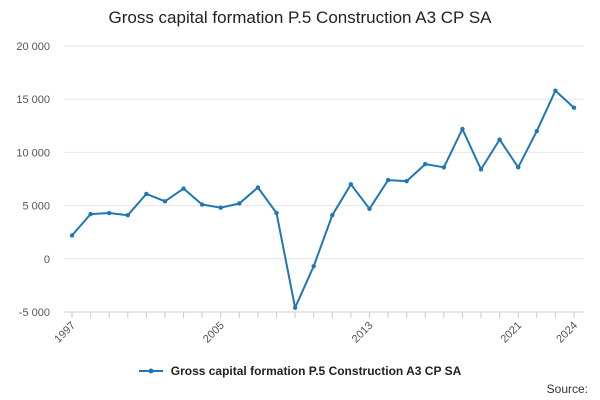 The width and height of the screenshot is (600, 400). Describe the element at coordinates (65, 333) in the screenshot. I see `x-tick-label: 1997` at that location.